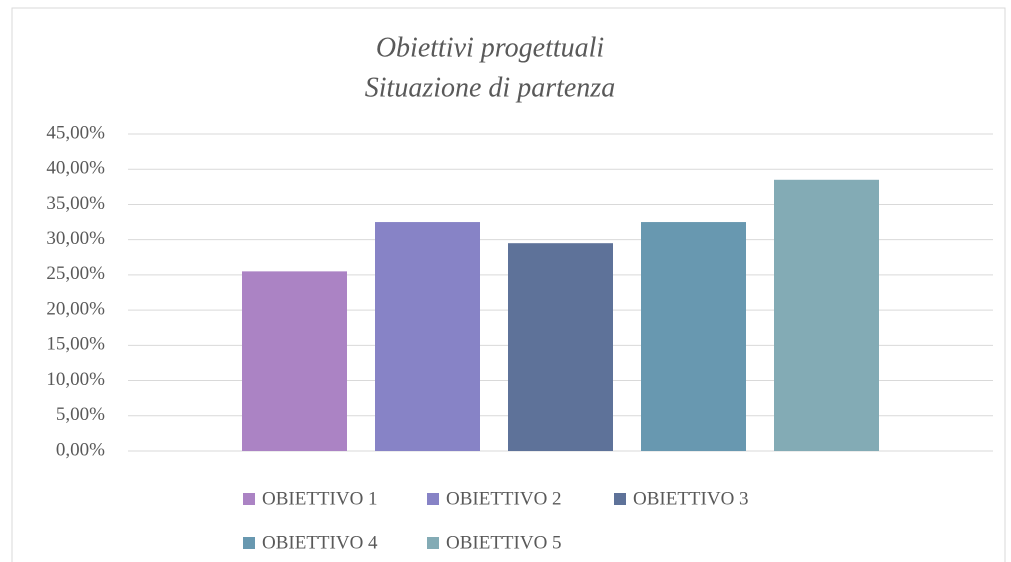 Image resolution: width=1011 pixels, height=562 pixels. I want to click on y-tick-label: 5,00%, so click(80, 414).